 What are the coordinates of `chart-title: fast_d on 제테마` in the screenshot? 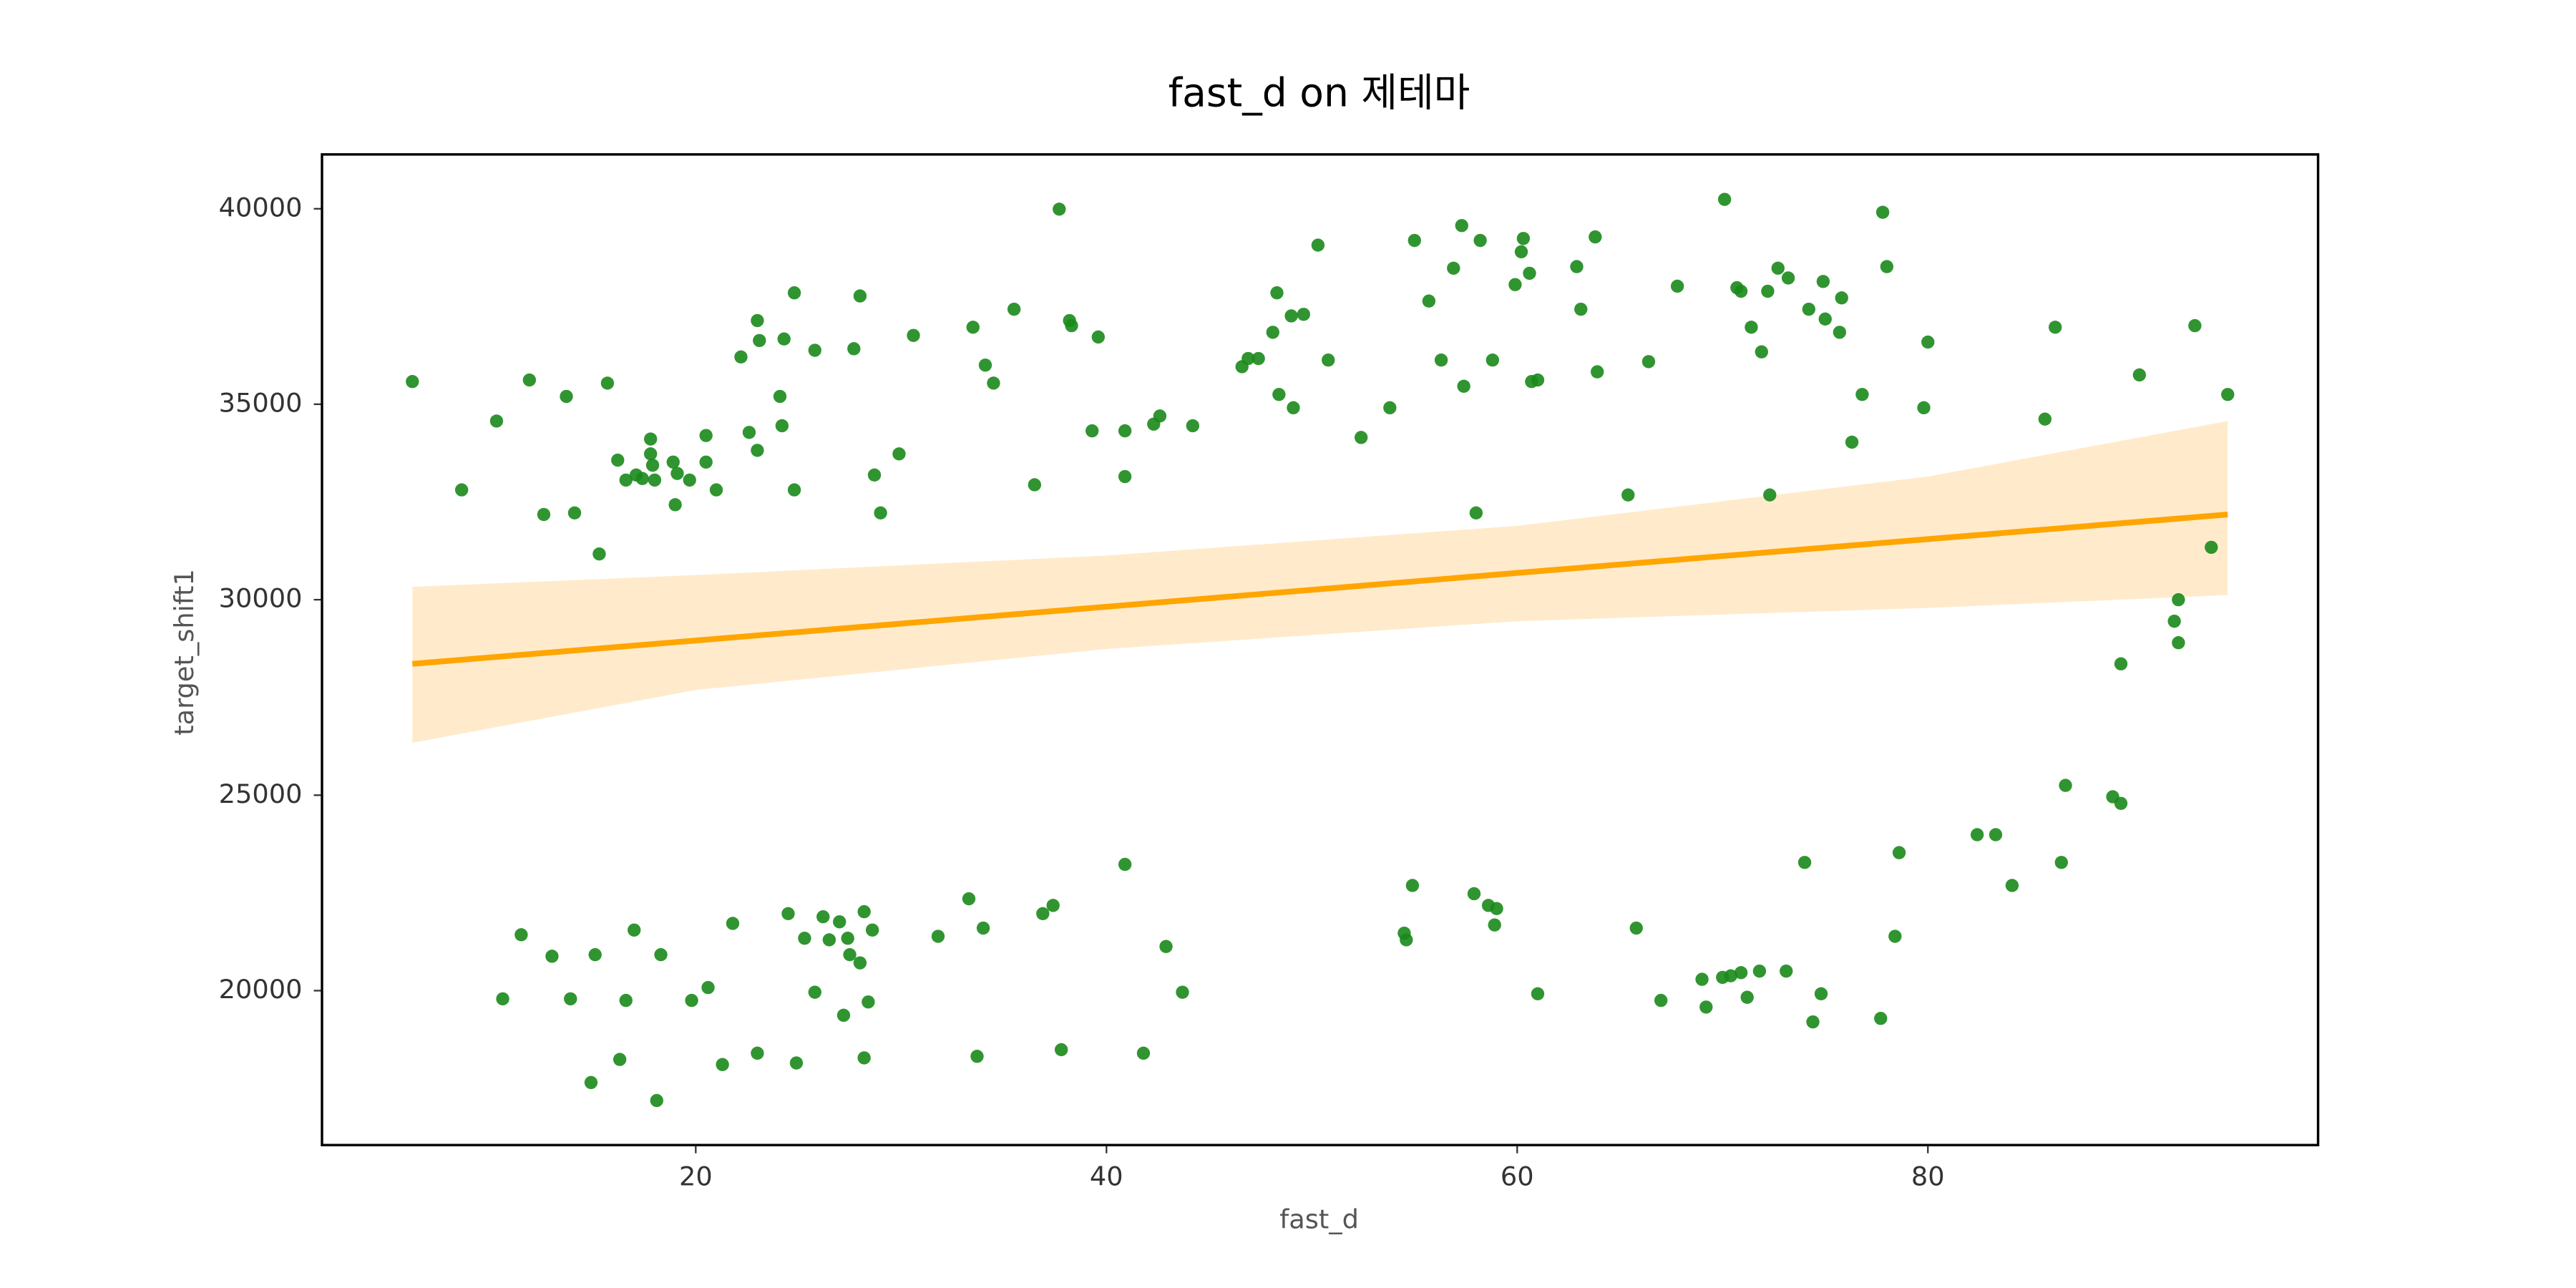 It's located at (1319, 92).